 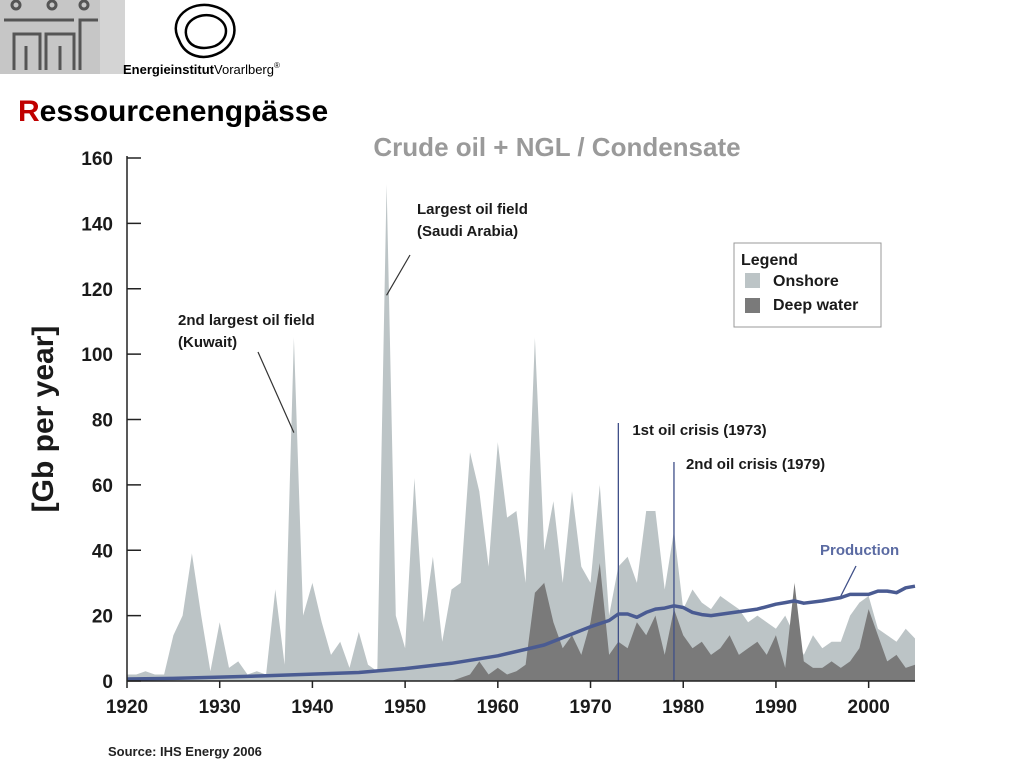 I want to click on y-tick-label: 120, so click(x=97, y=290).